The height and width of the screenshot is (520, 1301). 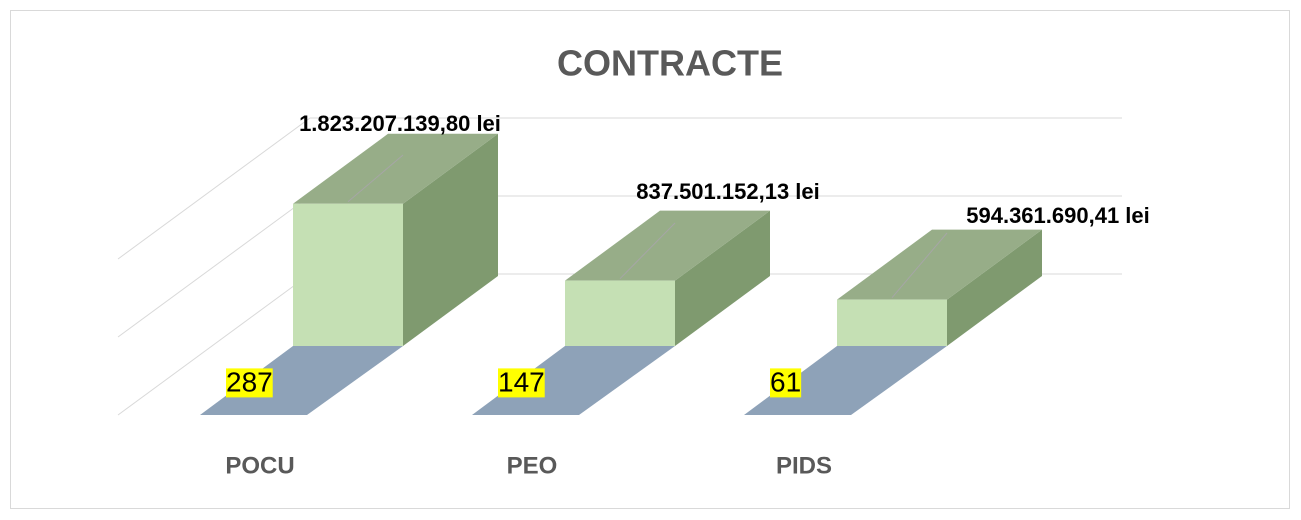 What do you see at coordinates (400, 123) in the screenshot?
I see `value-label: 1.823.207.139,80 lei` at bounding box center [400, 123].